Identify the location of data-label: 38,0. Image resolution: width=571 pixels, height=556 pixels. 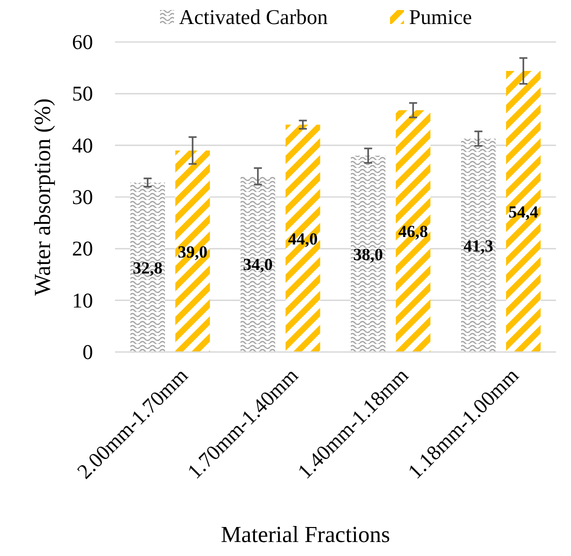
(368, 254).